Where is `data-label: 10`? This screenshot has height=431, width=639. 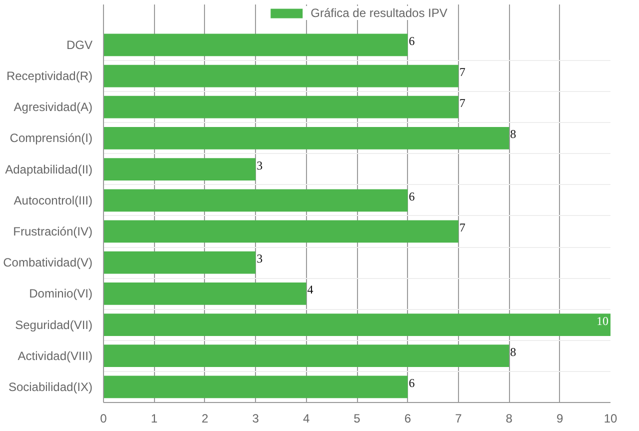 data-label: 10 is located at coordinates (602, 321).